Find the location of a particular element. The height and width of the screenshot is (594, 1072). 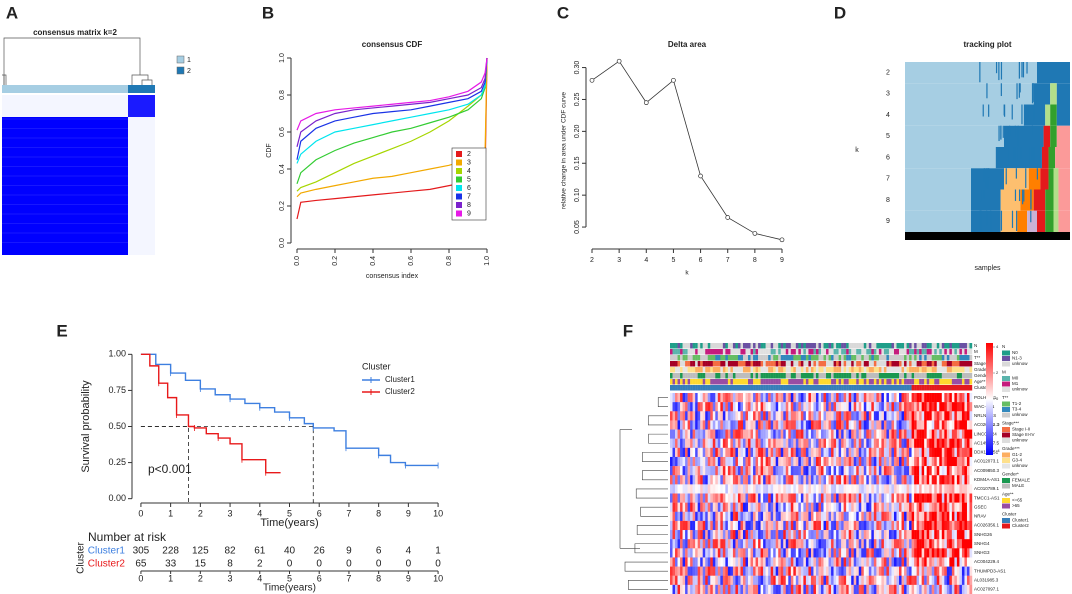

x-tick-label: 6 is located at coordinates (319, 513).